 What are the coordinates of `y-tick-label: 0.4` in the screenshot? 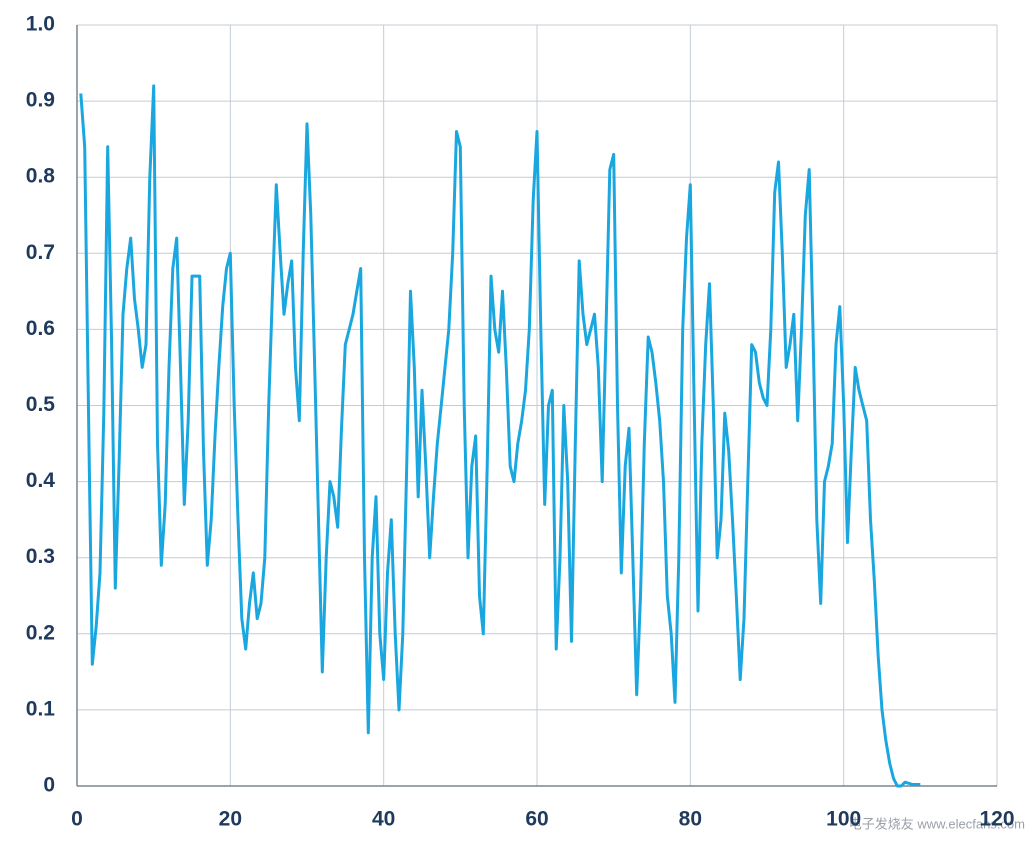 It's located at (41, 480).